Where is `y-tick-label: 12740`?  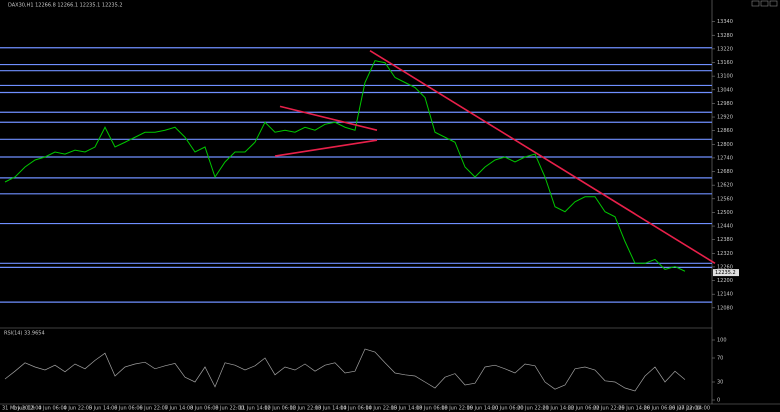
y-tick-label: 12740 is located at coordinates (725, 158).